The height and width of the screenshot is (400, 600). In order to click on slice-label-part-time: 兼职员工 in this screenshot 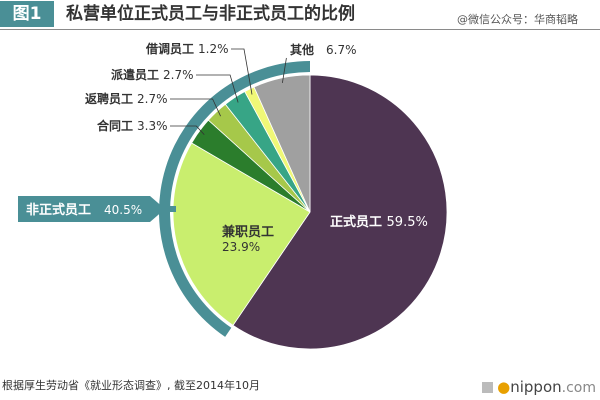, I will do `click(248, 232)`.